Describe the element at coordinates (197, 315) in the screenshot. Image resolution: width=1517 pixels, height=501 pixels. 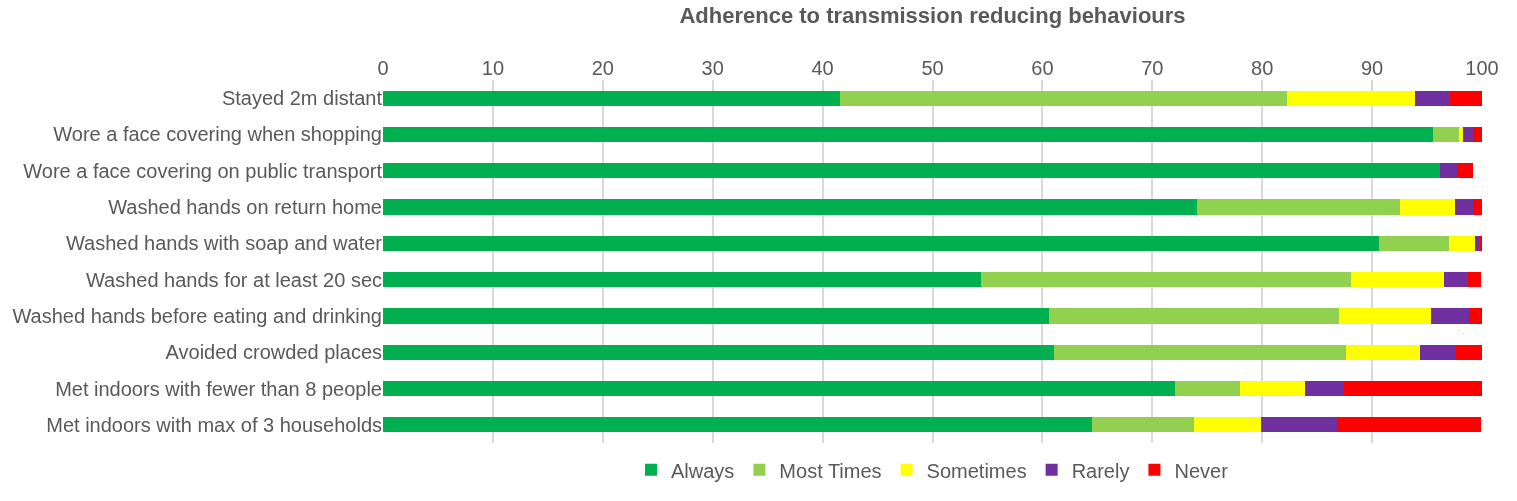
I see `y-tick-label: Washed hands before eating and drinking` at that location.